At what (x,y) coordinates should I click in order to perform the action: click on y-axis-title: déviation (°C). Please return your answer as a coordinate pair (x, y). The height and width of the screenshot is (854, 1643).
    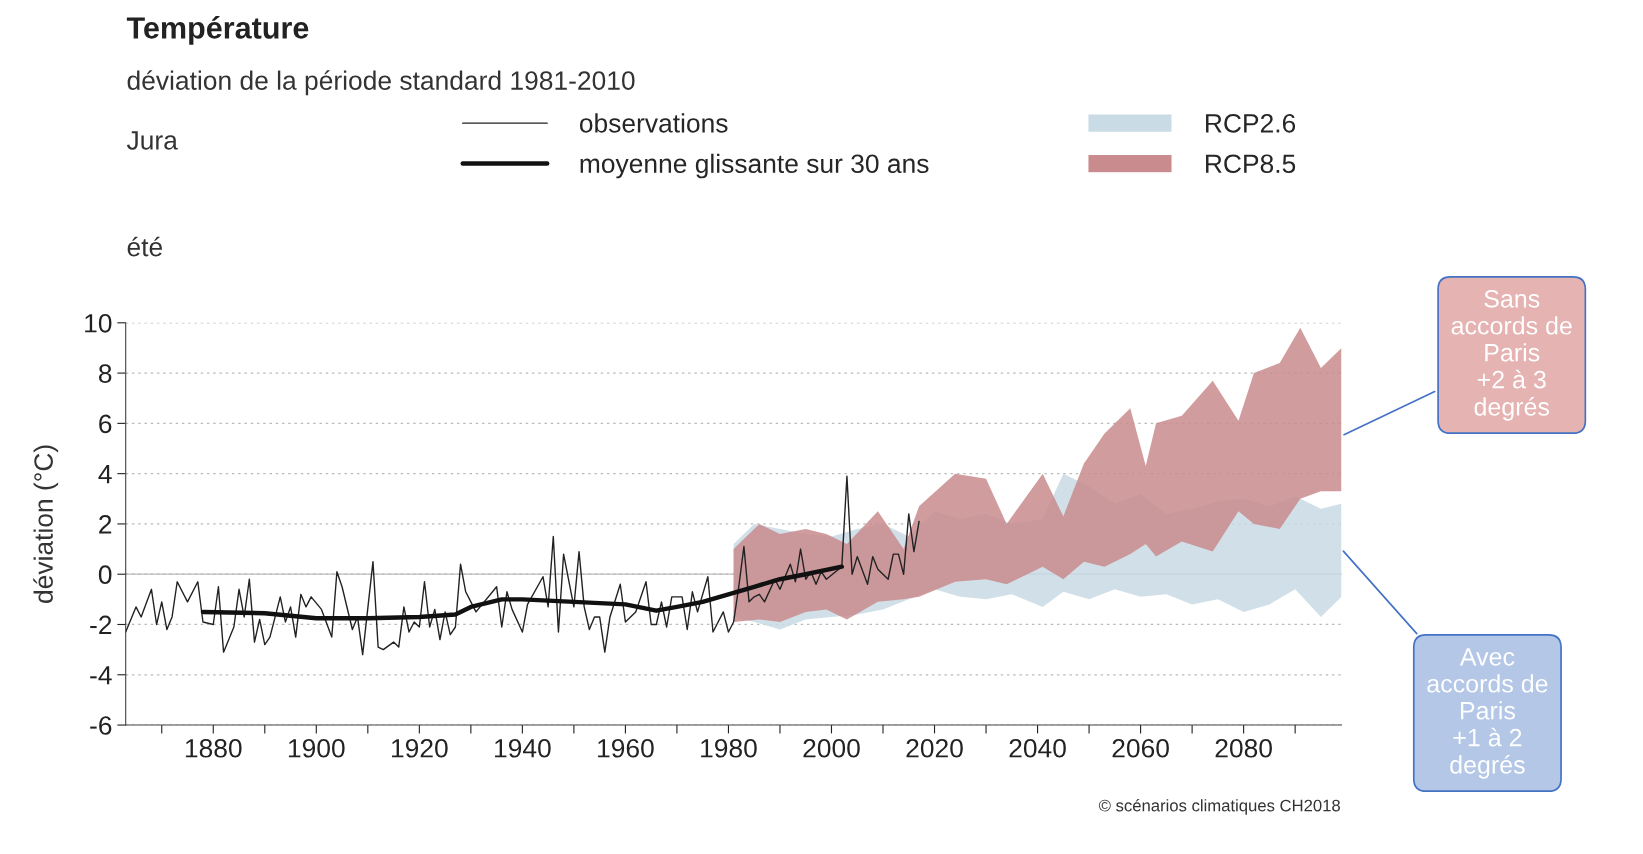
    Looking at the image, I should click on (46, 524).